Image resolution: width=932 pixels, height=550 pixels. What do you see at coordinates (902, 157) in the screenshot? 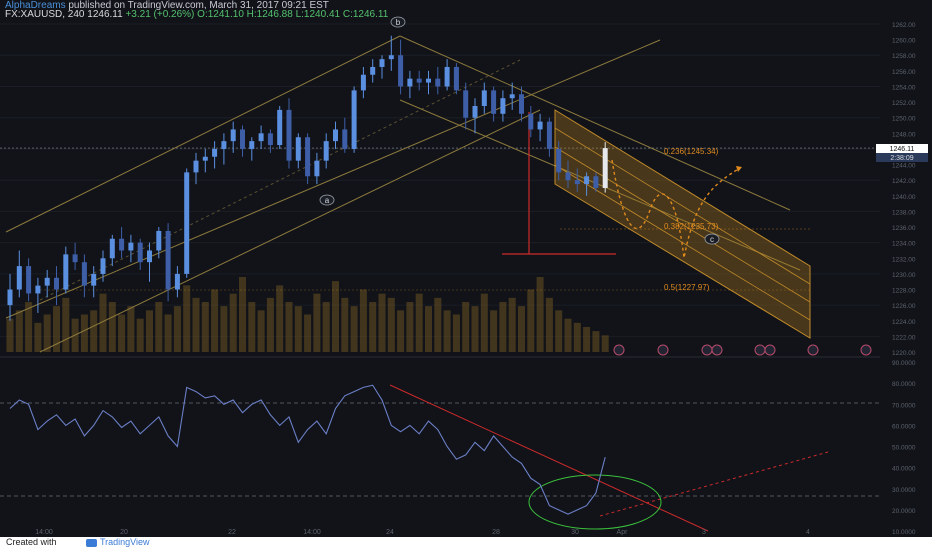
I see `countdown-tag` at bounding box center [902, 157].